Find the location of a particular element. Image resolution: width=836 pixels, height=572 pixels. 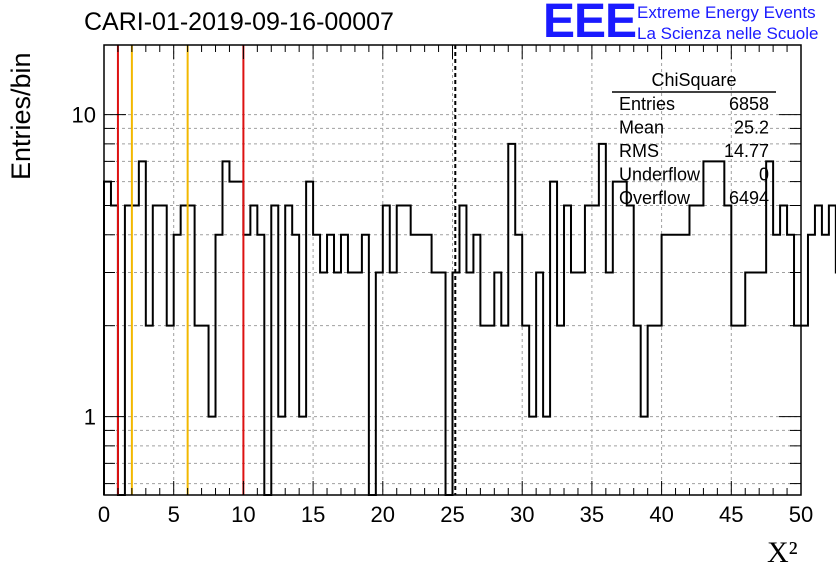

stats-value: 6858 is located at coordinates (749, 104).